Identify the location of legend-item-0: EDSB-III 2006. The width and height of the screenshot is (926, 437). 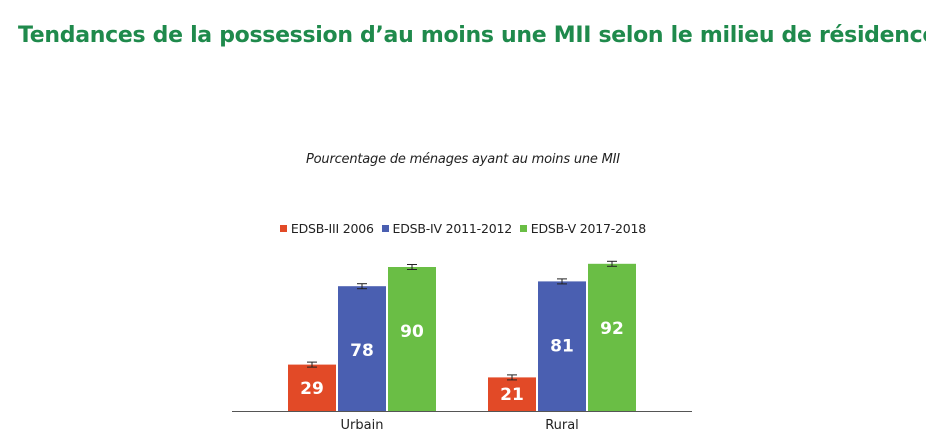
(326, 228).